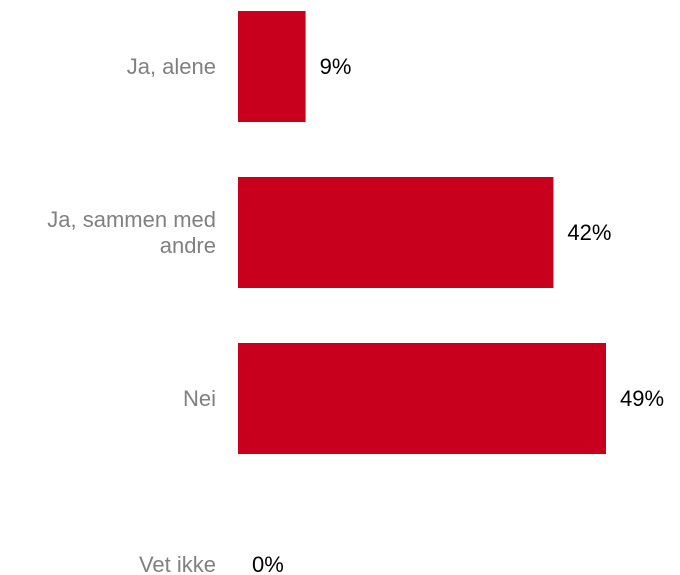 This screenshot has height=575, width=680. Describe the element at coordinates (177, 563) in the screenshot. I see `category-label-vet-ikke: Vet ikke` at that location.